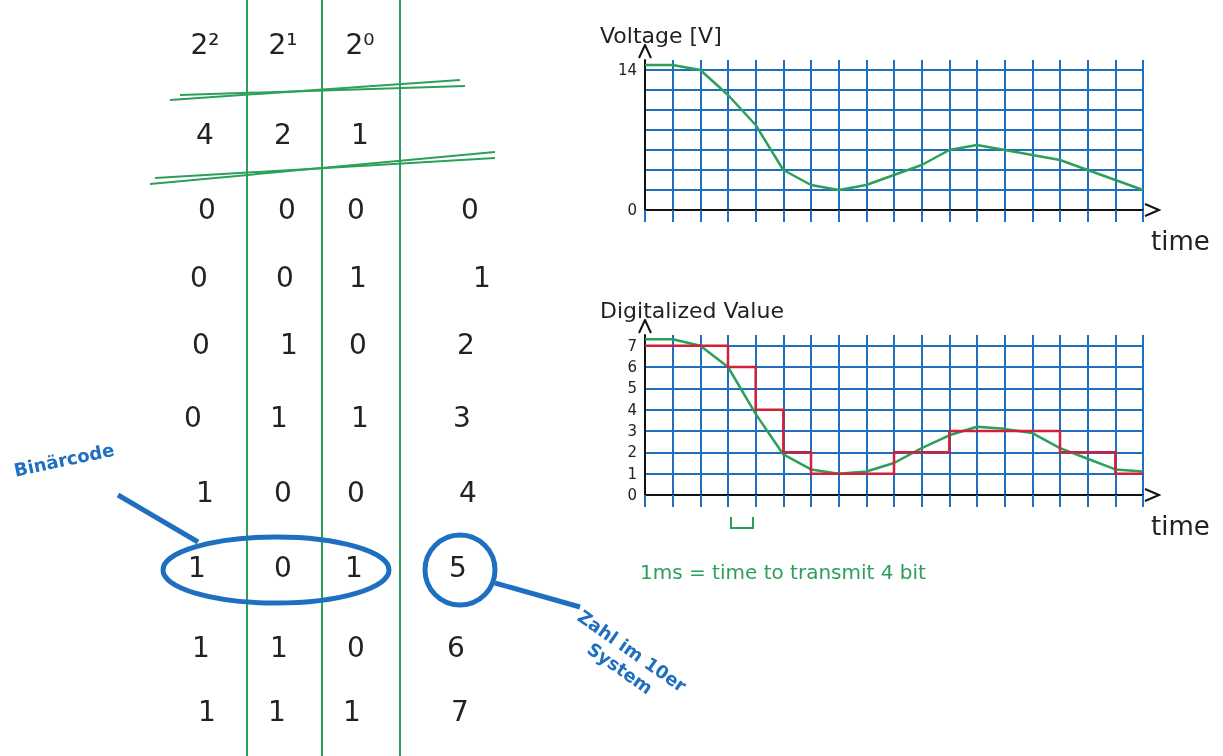  I want to click on y-tick-label: 14, so click(627, 70).